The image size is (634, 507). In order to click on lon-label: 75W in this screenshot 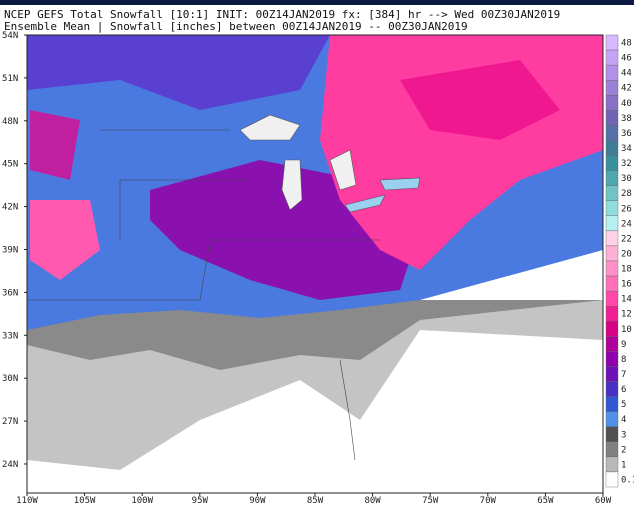, I will do `click(430, 501)`.